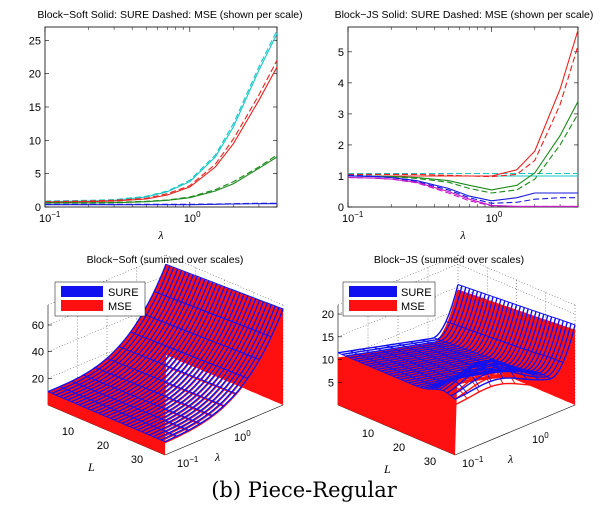 The image size is (608, 520). I want to click on z-tick-label: 10, so click(328, 361).